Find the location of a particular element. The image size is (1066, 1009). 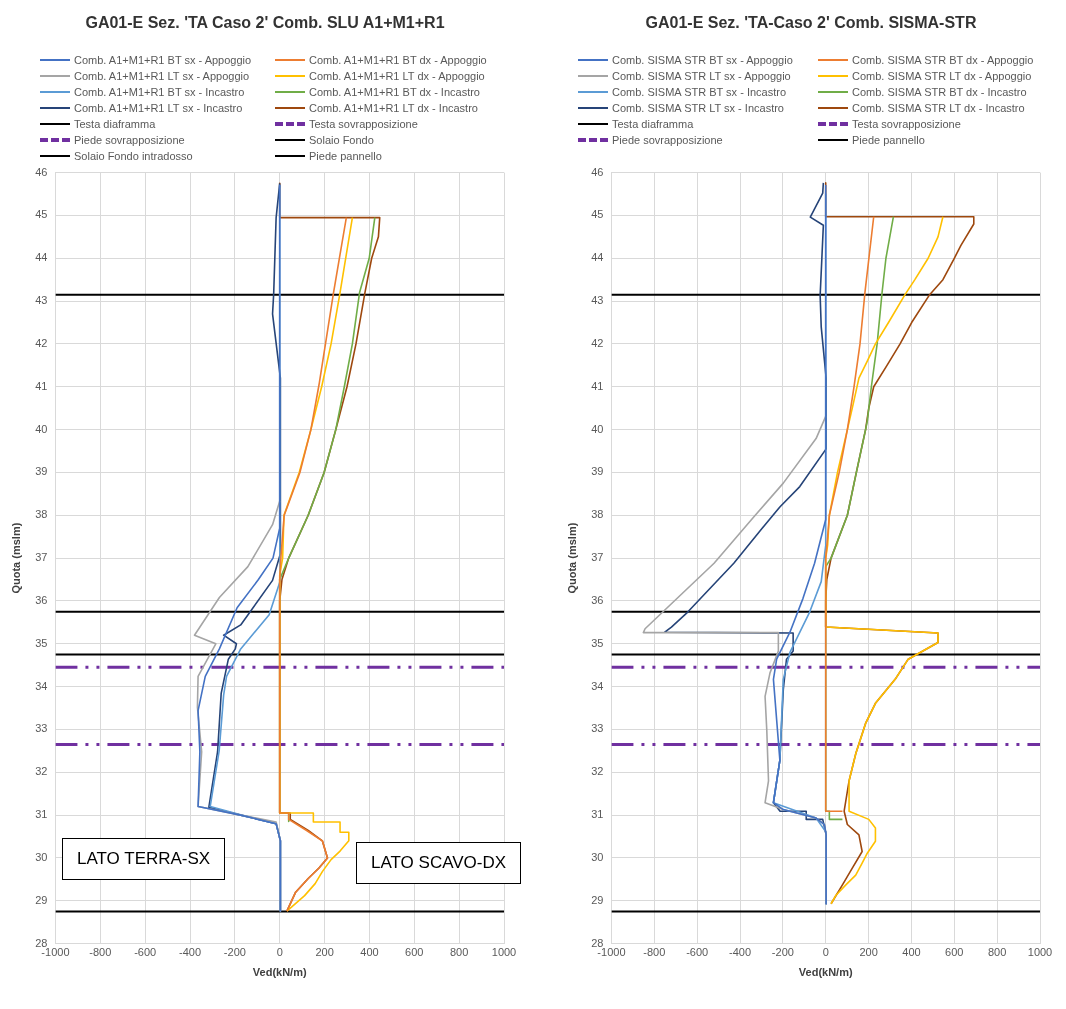

annotation: LATO SCAVO-DX is located at coordinates (439, 863).